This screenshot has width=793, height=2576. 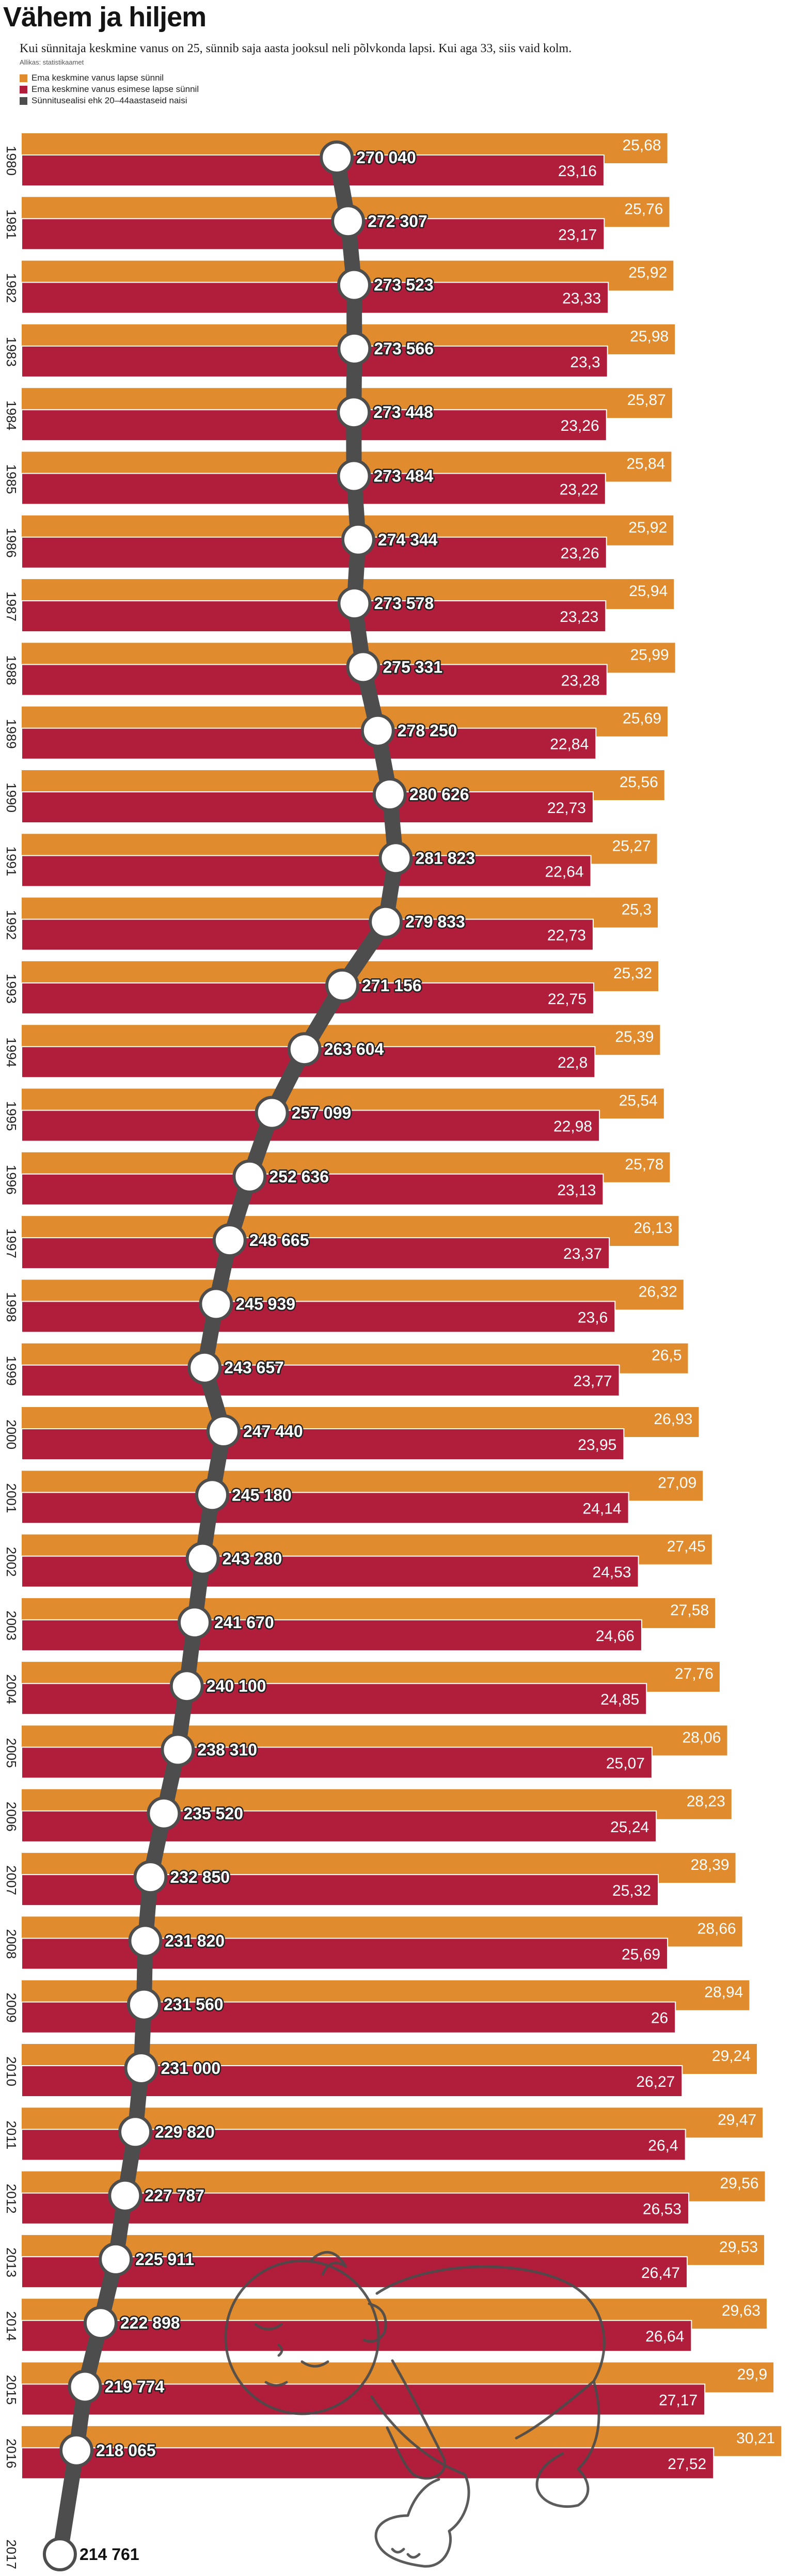 What do you see at coordinates (392, 986) in the screenshot?
I see `label-women-1993: 271 156` at bounding box center [392, 986].